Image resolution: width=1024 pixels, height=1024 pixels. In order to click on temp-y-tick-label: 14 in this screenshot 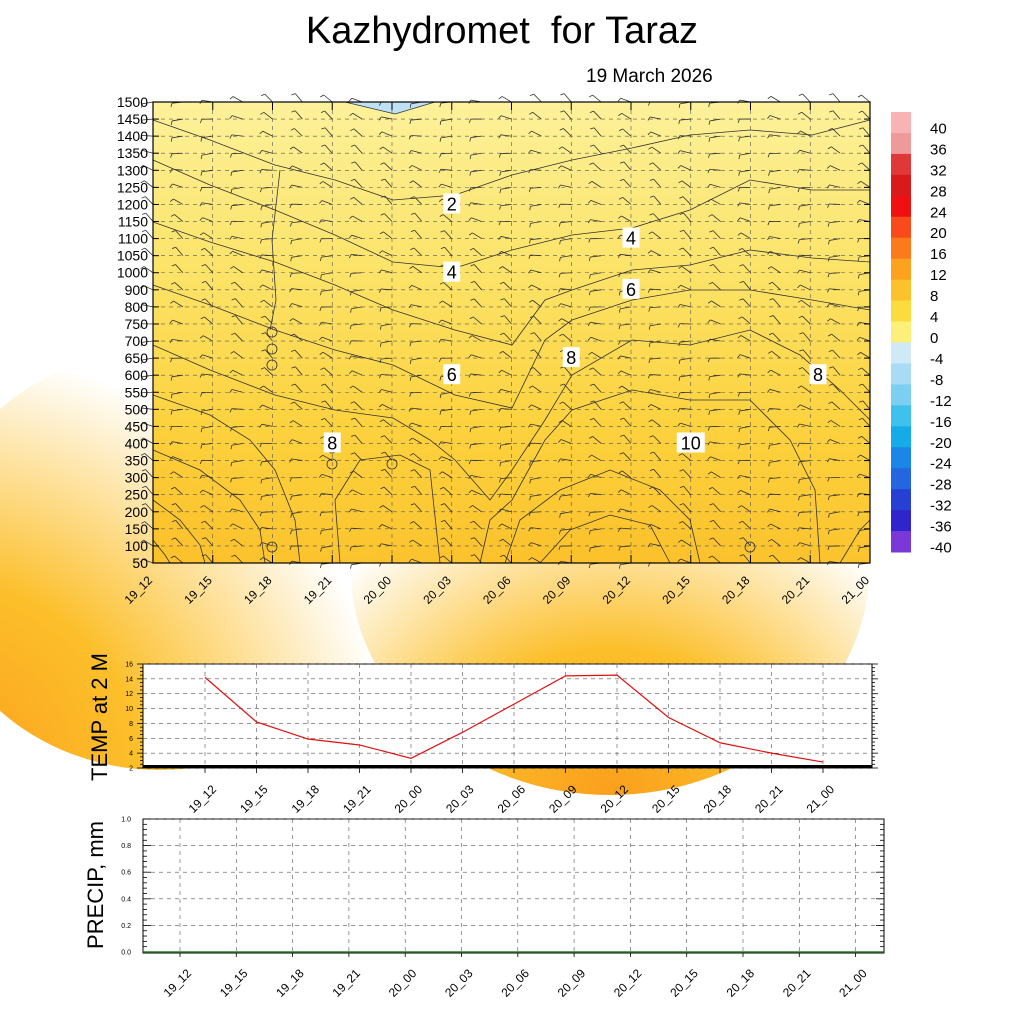, I will do `click(129, 679)`.